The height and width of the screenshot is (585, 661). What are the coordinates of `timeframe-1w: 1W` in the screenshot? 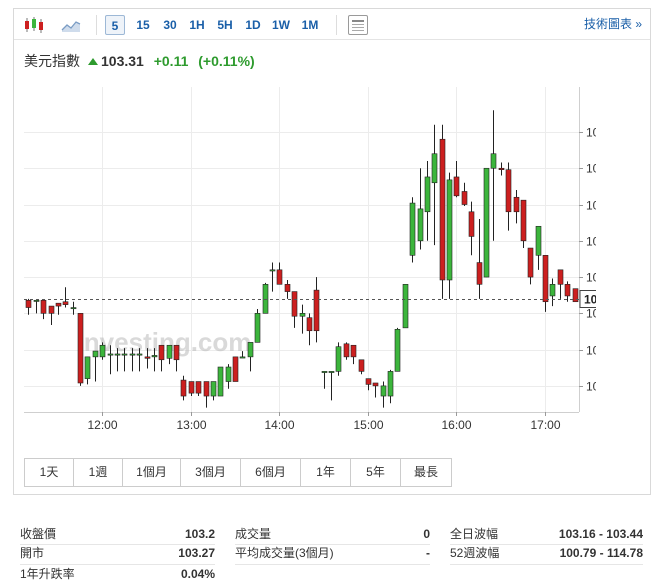 It's located at (281, 25).